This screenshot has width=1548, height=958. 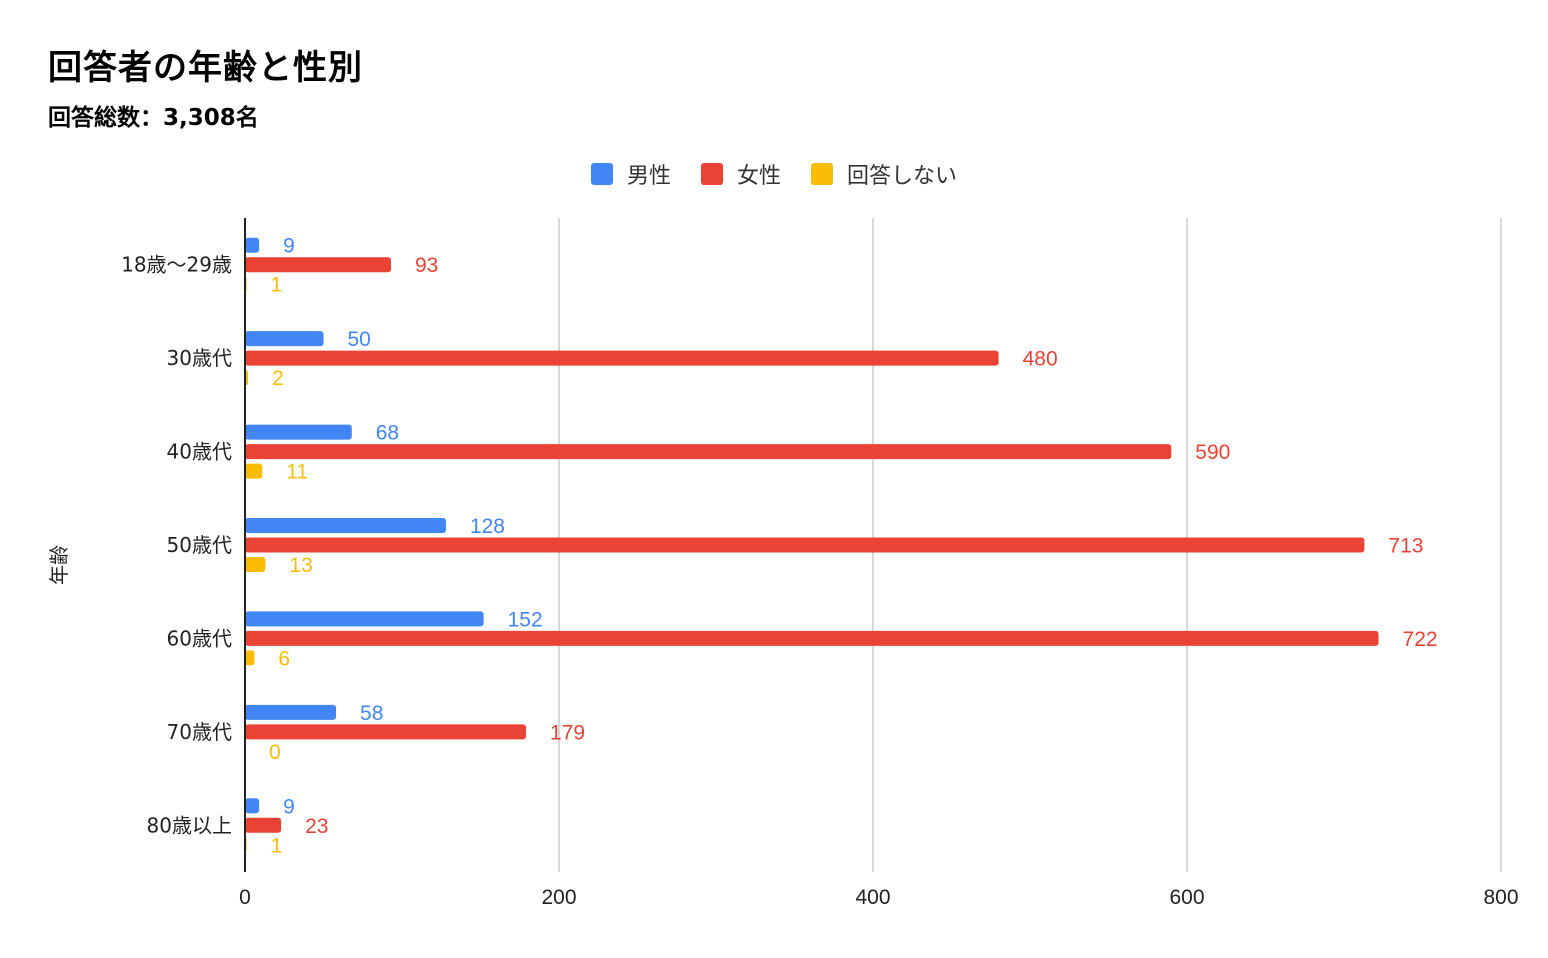 What do you see at coordinates (1040, 359) in the screenshot?
I see `data-label-female: 480` at bounding box center [1040, 359].